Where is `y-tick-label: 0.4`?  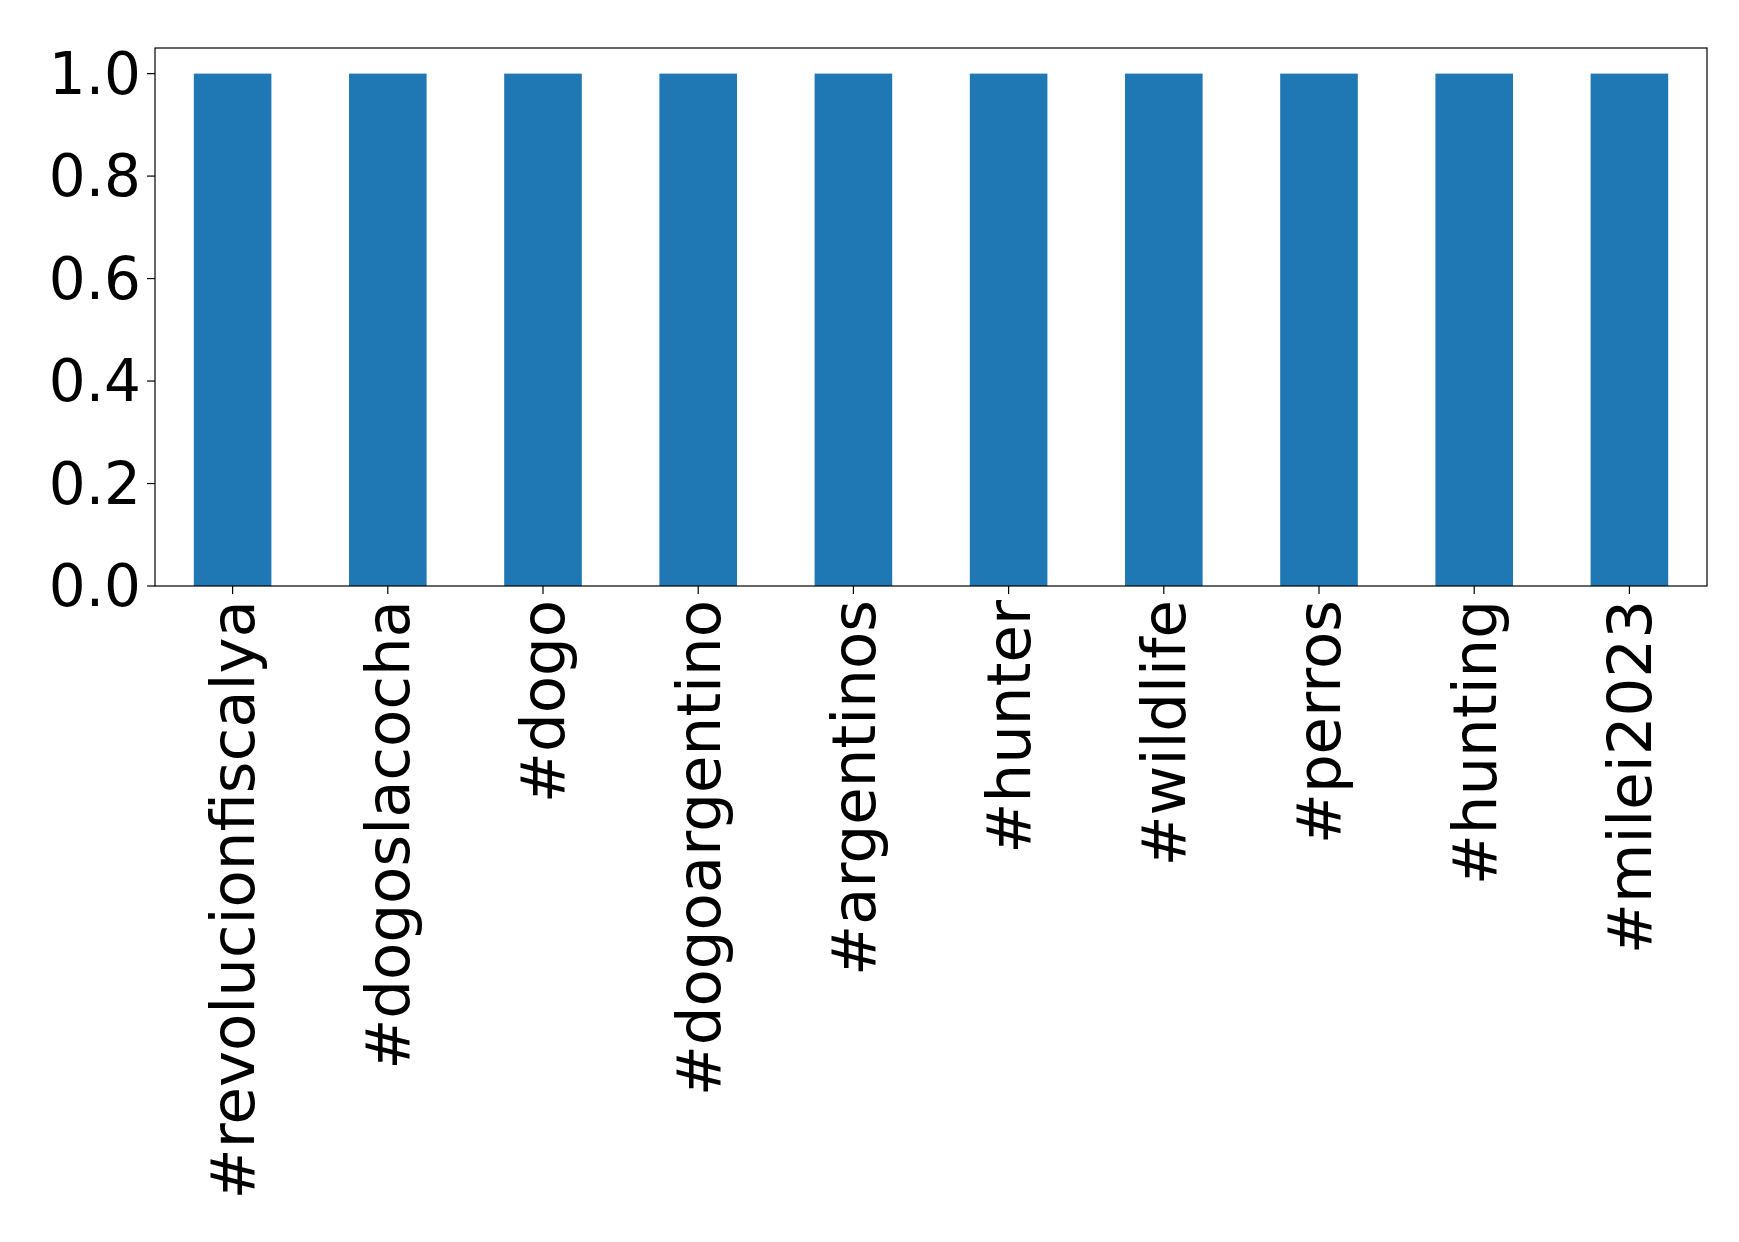 y-tick-label: 0.4 is located at coordinates (94, 381).